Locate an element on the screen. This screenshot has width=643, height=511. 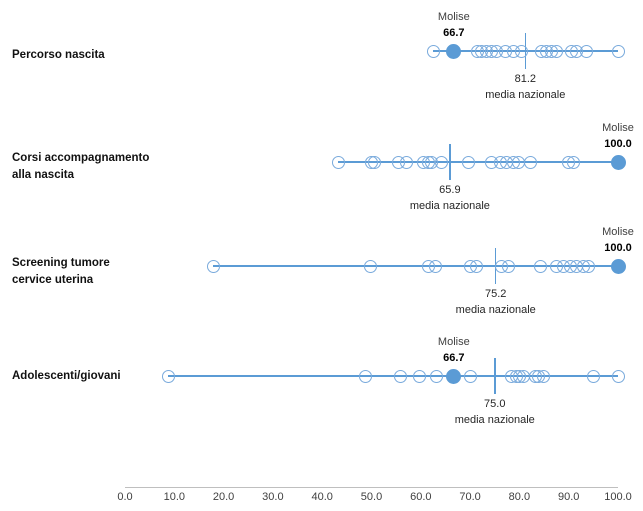
x-axis-tick-label: 20.0 is located at coordinates (223, 497).